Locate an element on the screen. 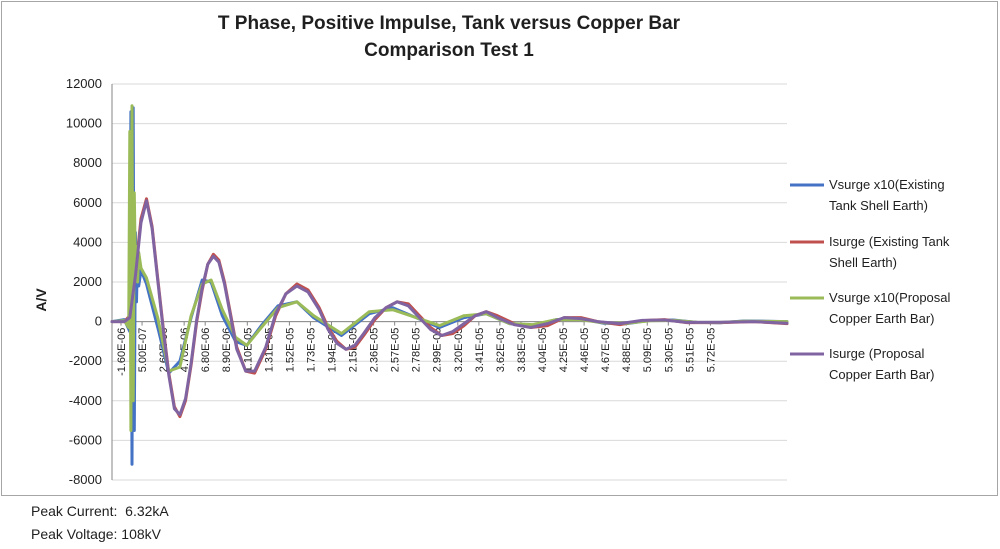 The height and width of the screenshot is (549, 1000). x-tick-label-23: 4.67E-05 is located at coordinates (606, 350).